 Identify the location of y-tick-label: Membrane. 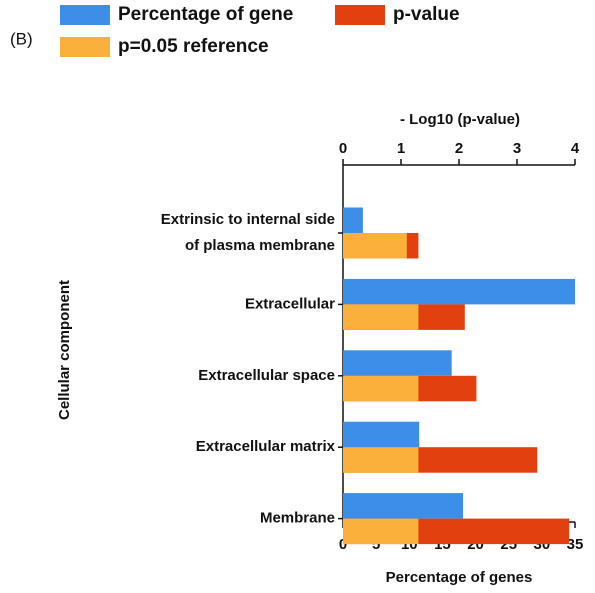
(297, 518).